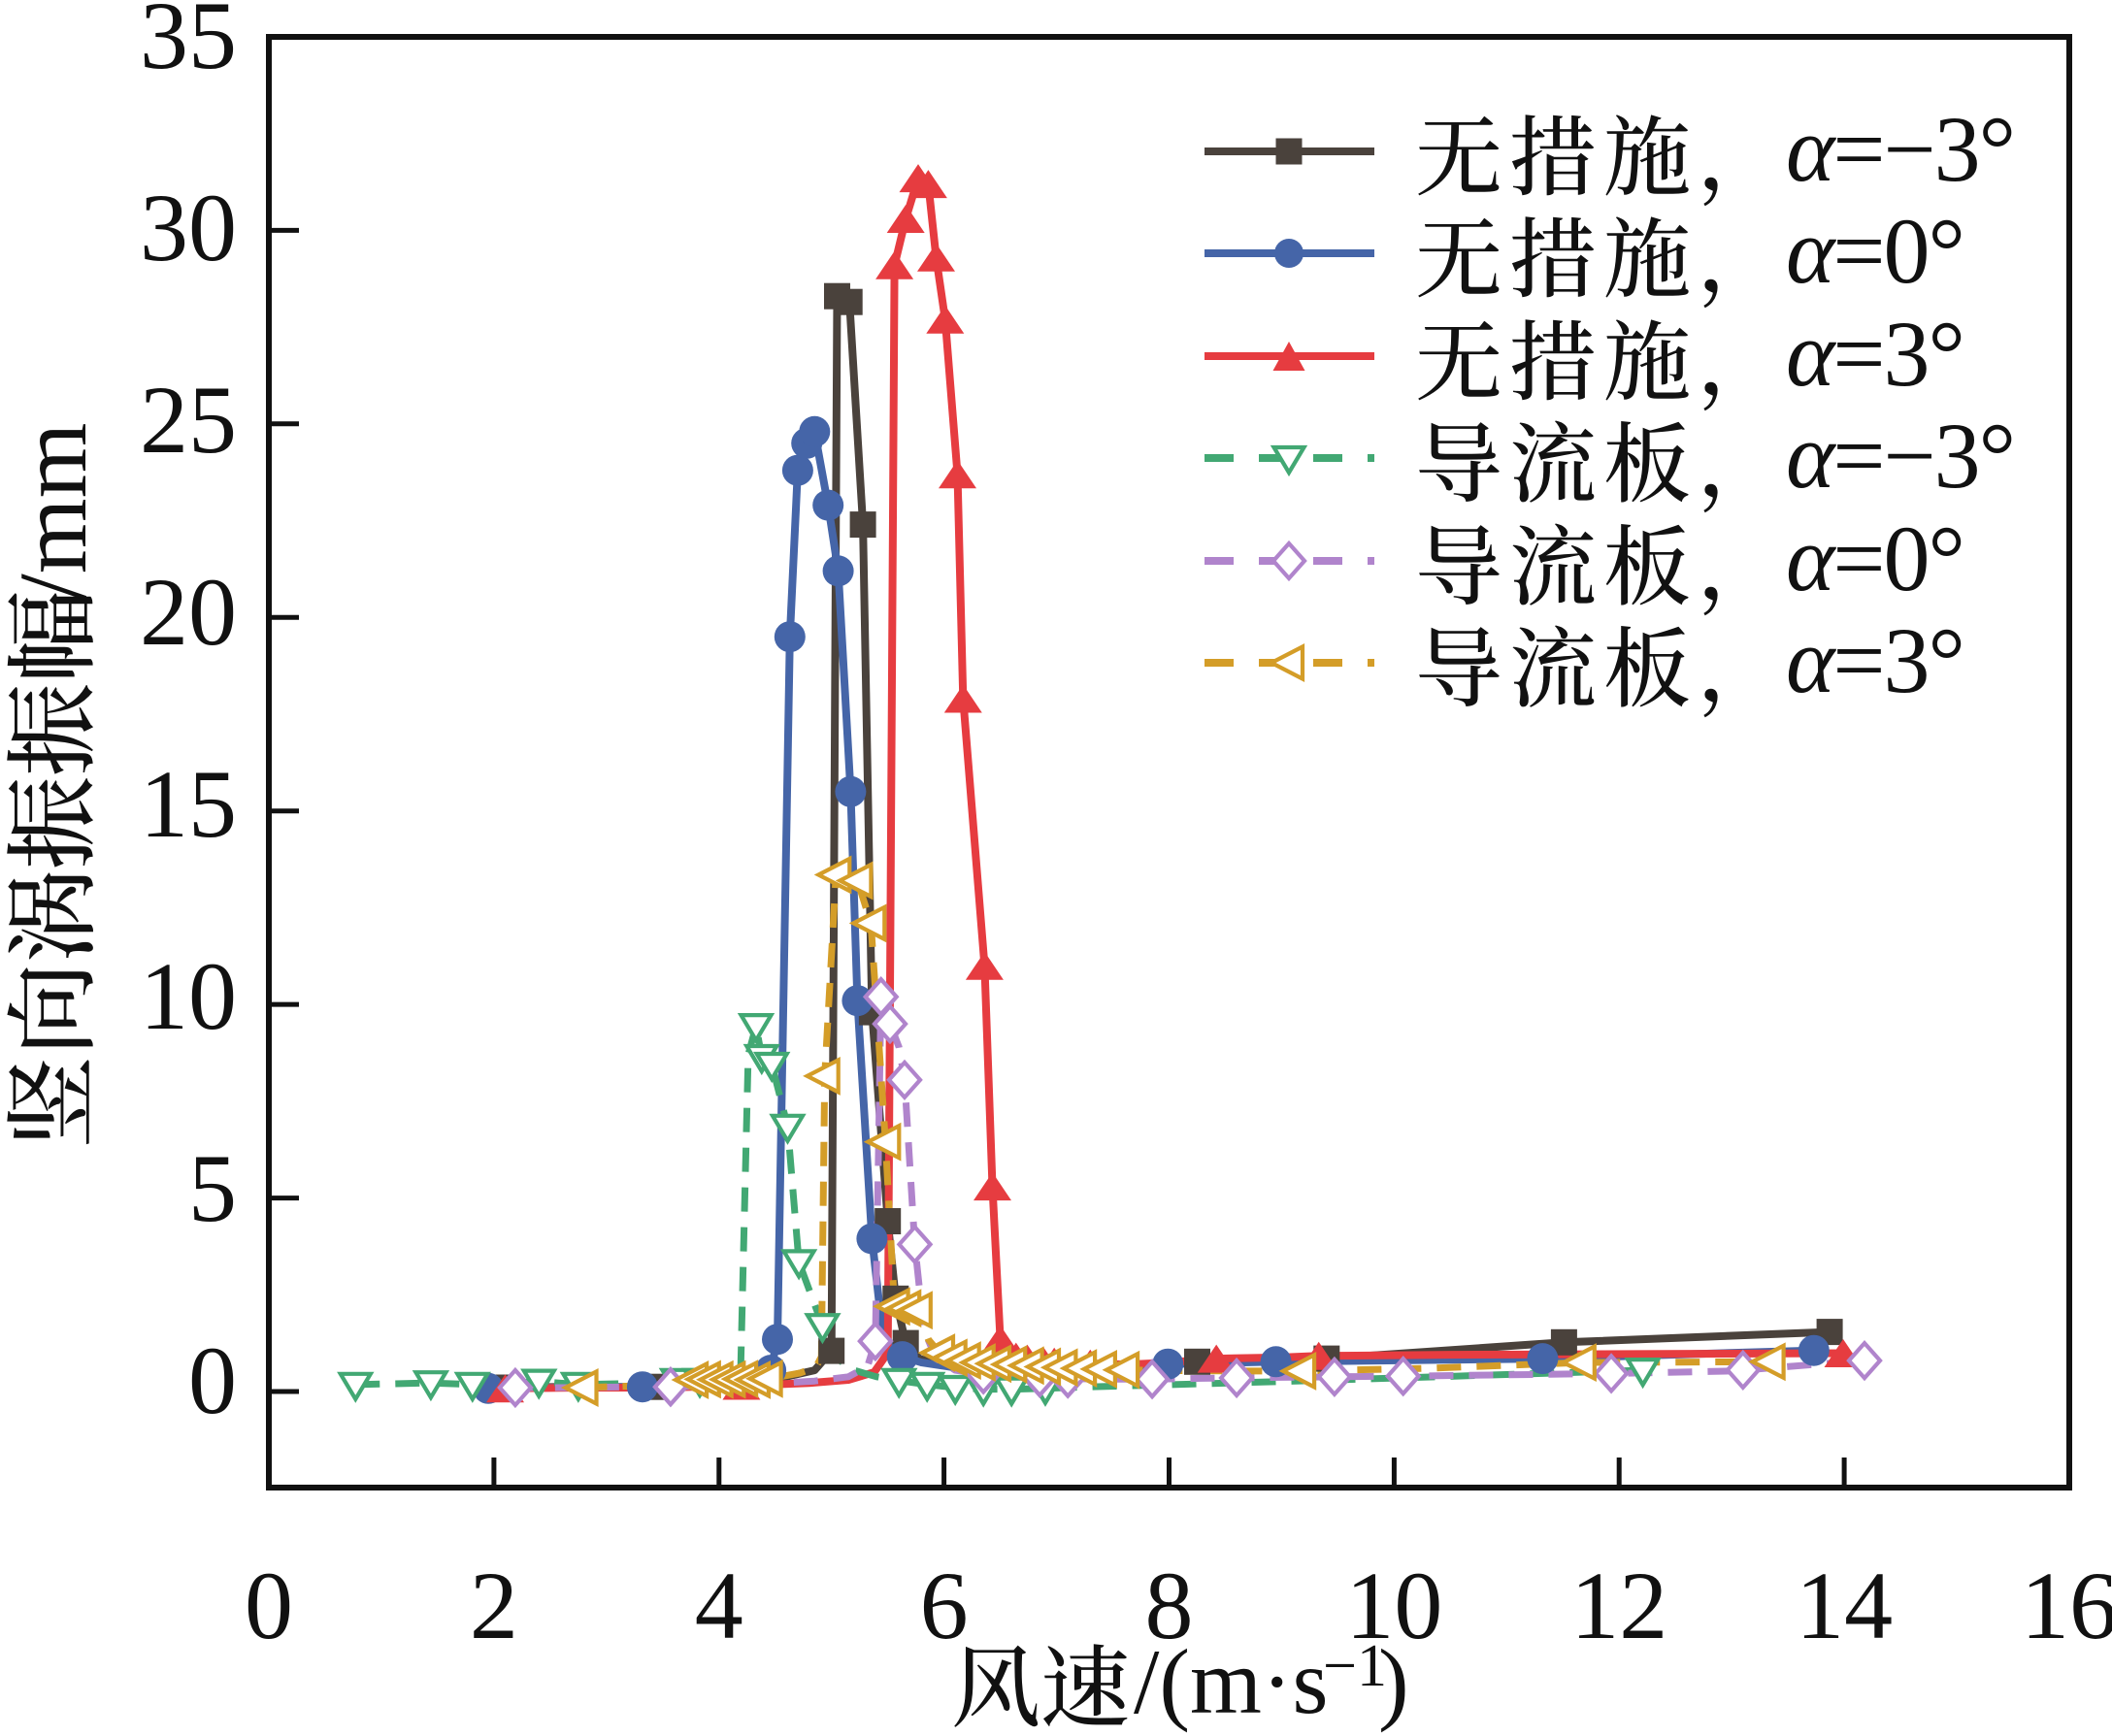 This screenshot has width=2112, height=1736. What do you see at coordinates (1231, 1681) in the screenshot?
I see `svg-text: /(m·s` at bounding box center [1231, 1681].